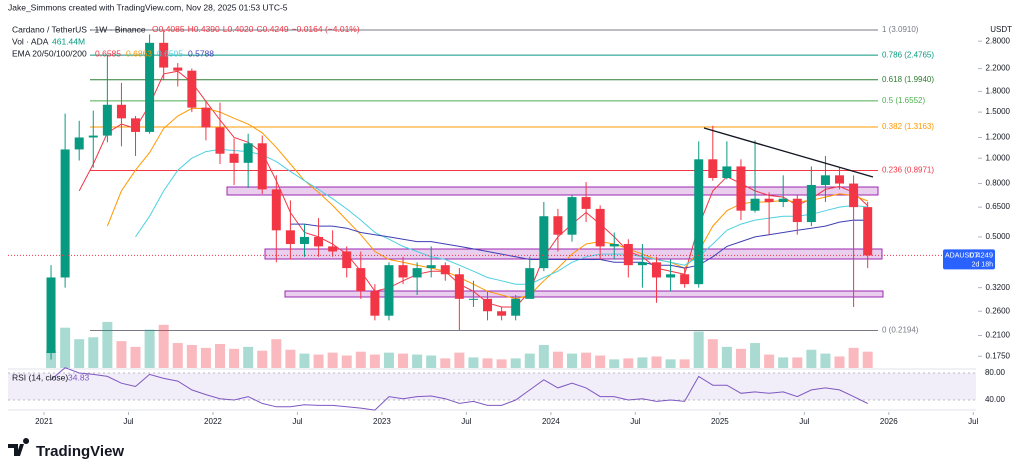  What do you see at coordinates (998, 355) in the screenshot?
I see `y-tick-label: 0.1750` at bounding box center [998, 355].